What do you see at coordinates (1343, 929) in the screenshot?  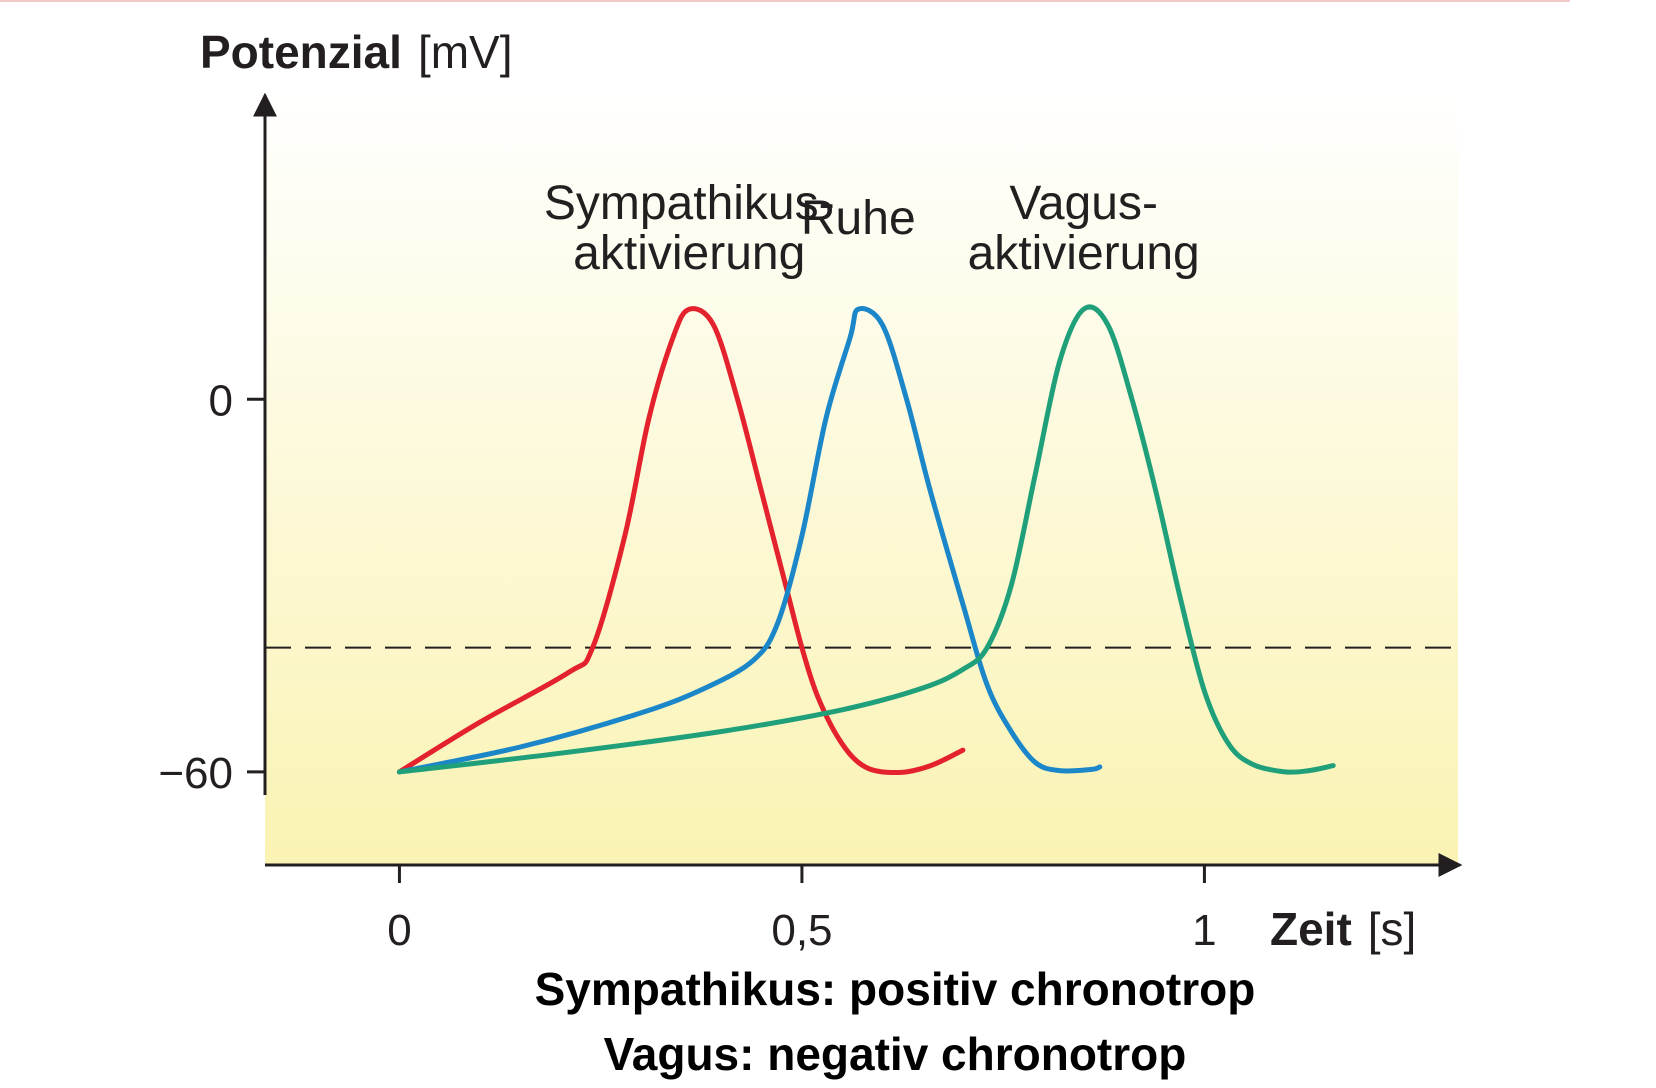 I see `x-axis-title: Zeit [s]` at bounding box center [1343, 929].